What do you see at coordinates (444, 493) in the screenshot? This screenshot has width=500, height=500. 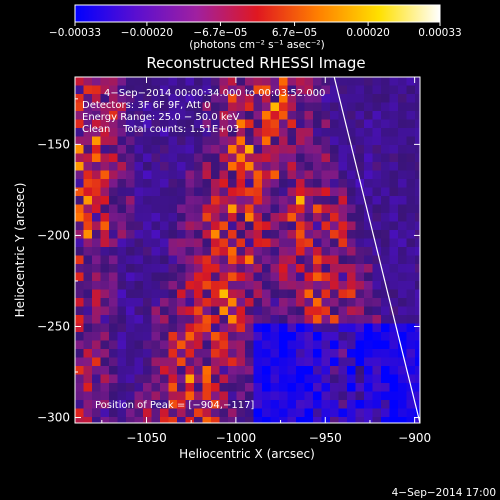 I see `timestamp: 4−Sep−2014 17:00` at bounding box center [444, 493].